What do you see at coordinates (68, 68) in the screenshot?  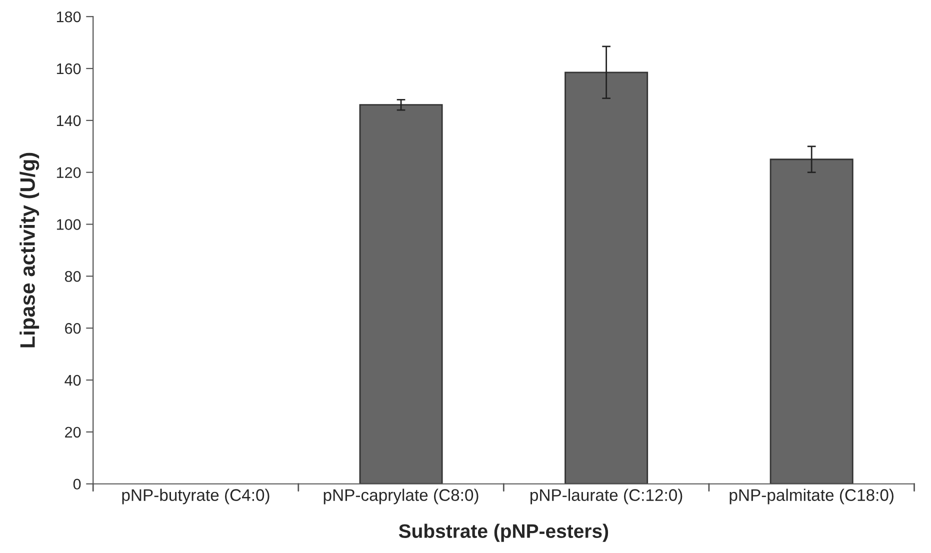 I see `y-tick-label: 160` at bounding box center [68, 68].